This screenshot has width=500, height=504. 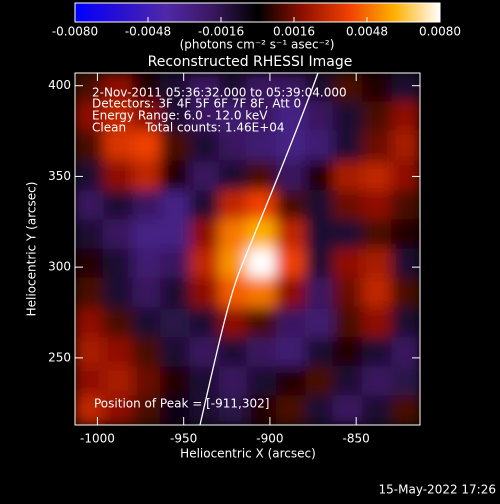 What do you see at coordinates (32, 249) in the screenshot?
I see `y-axis-label: Heliocentric Y (arcsec)` at bounding box center [32, 249].